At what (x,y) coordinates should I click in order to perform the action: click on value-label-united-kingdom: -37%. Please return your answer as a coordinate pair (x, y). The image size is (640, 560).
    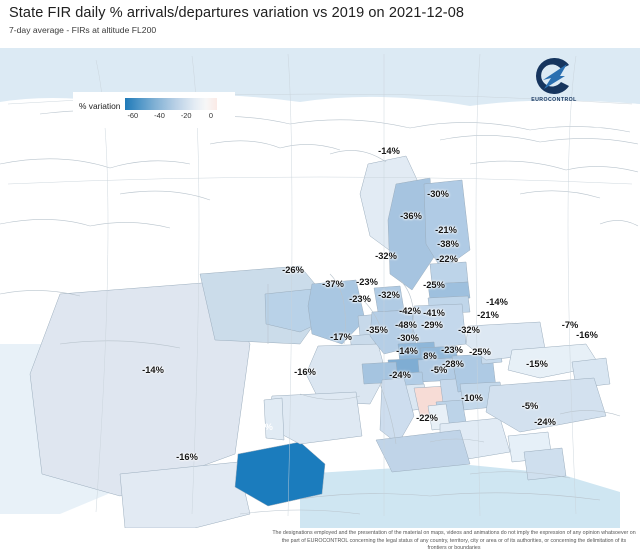
    Looking at the image, I should click on (333, 284).